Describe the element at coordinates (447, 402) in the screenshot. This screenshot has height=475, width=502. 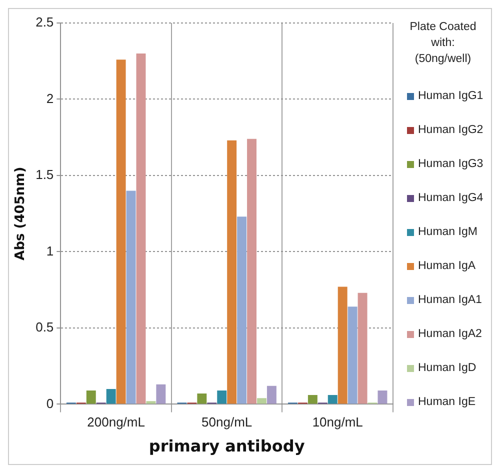
I see `legend-label: Human IgE` at that location.